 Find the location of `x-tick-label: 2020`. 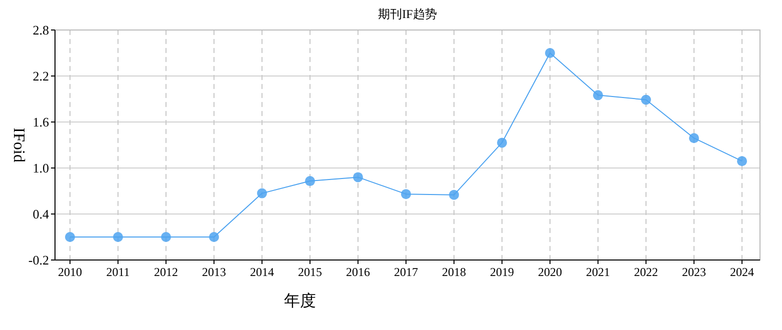

x-tick-label: 2020 is located at coordinates (550, 272).